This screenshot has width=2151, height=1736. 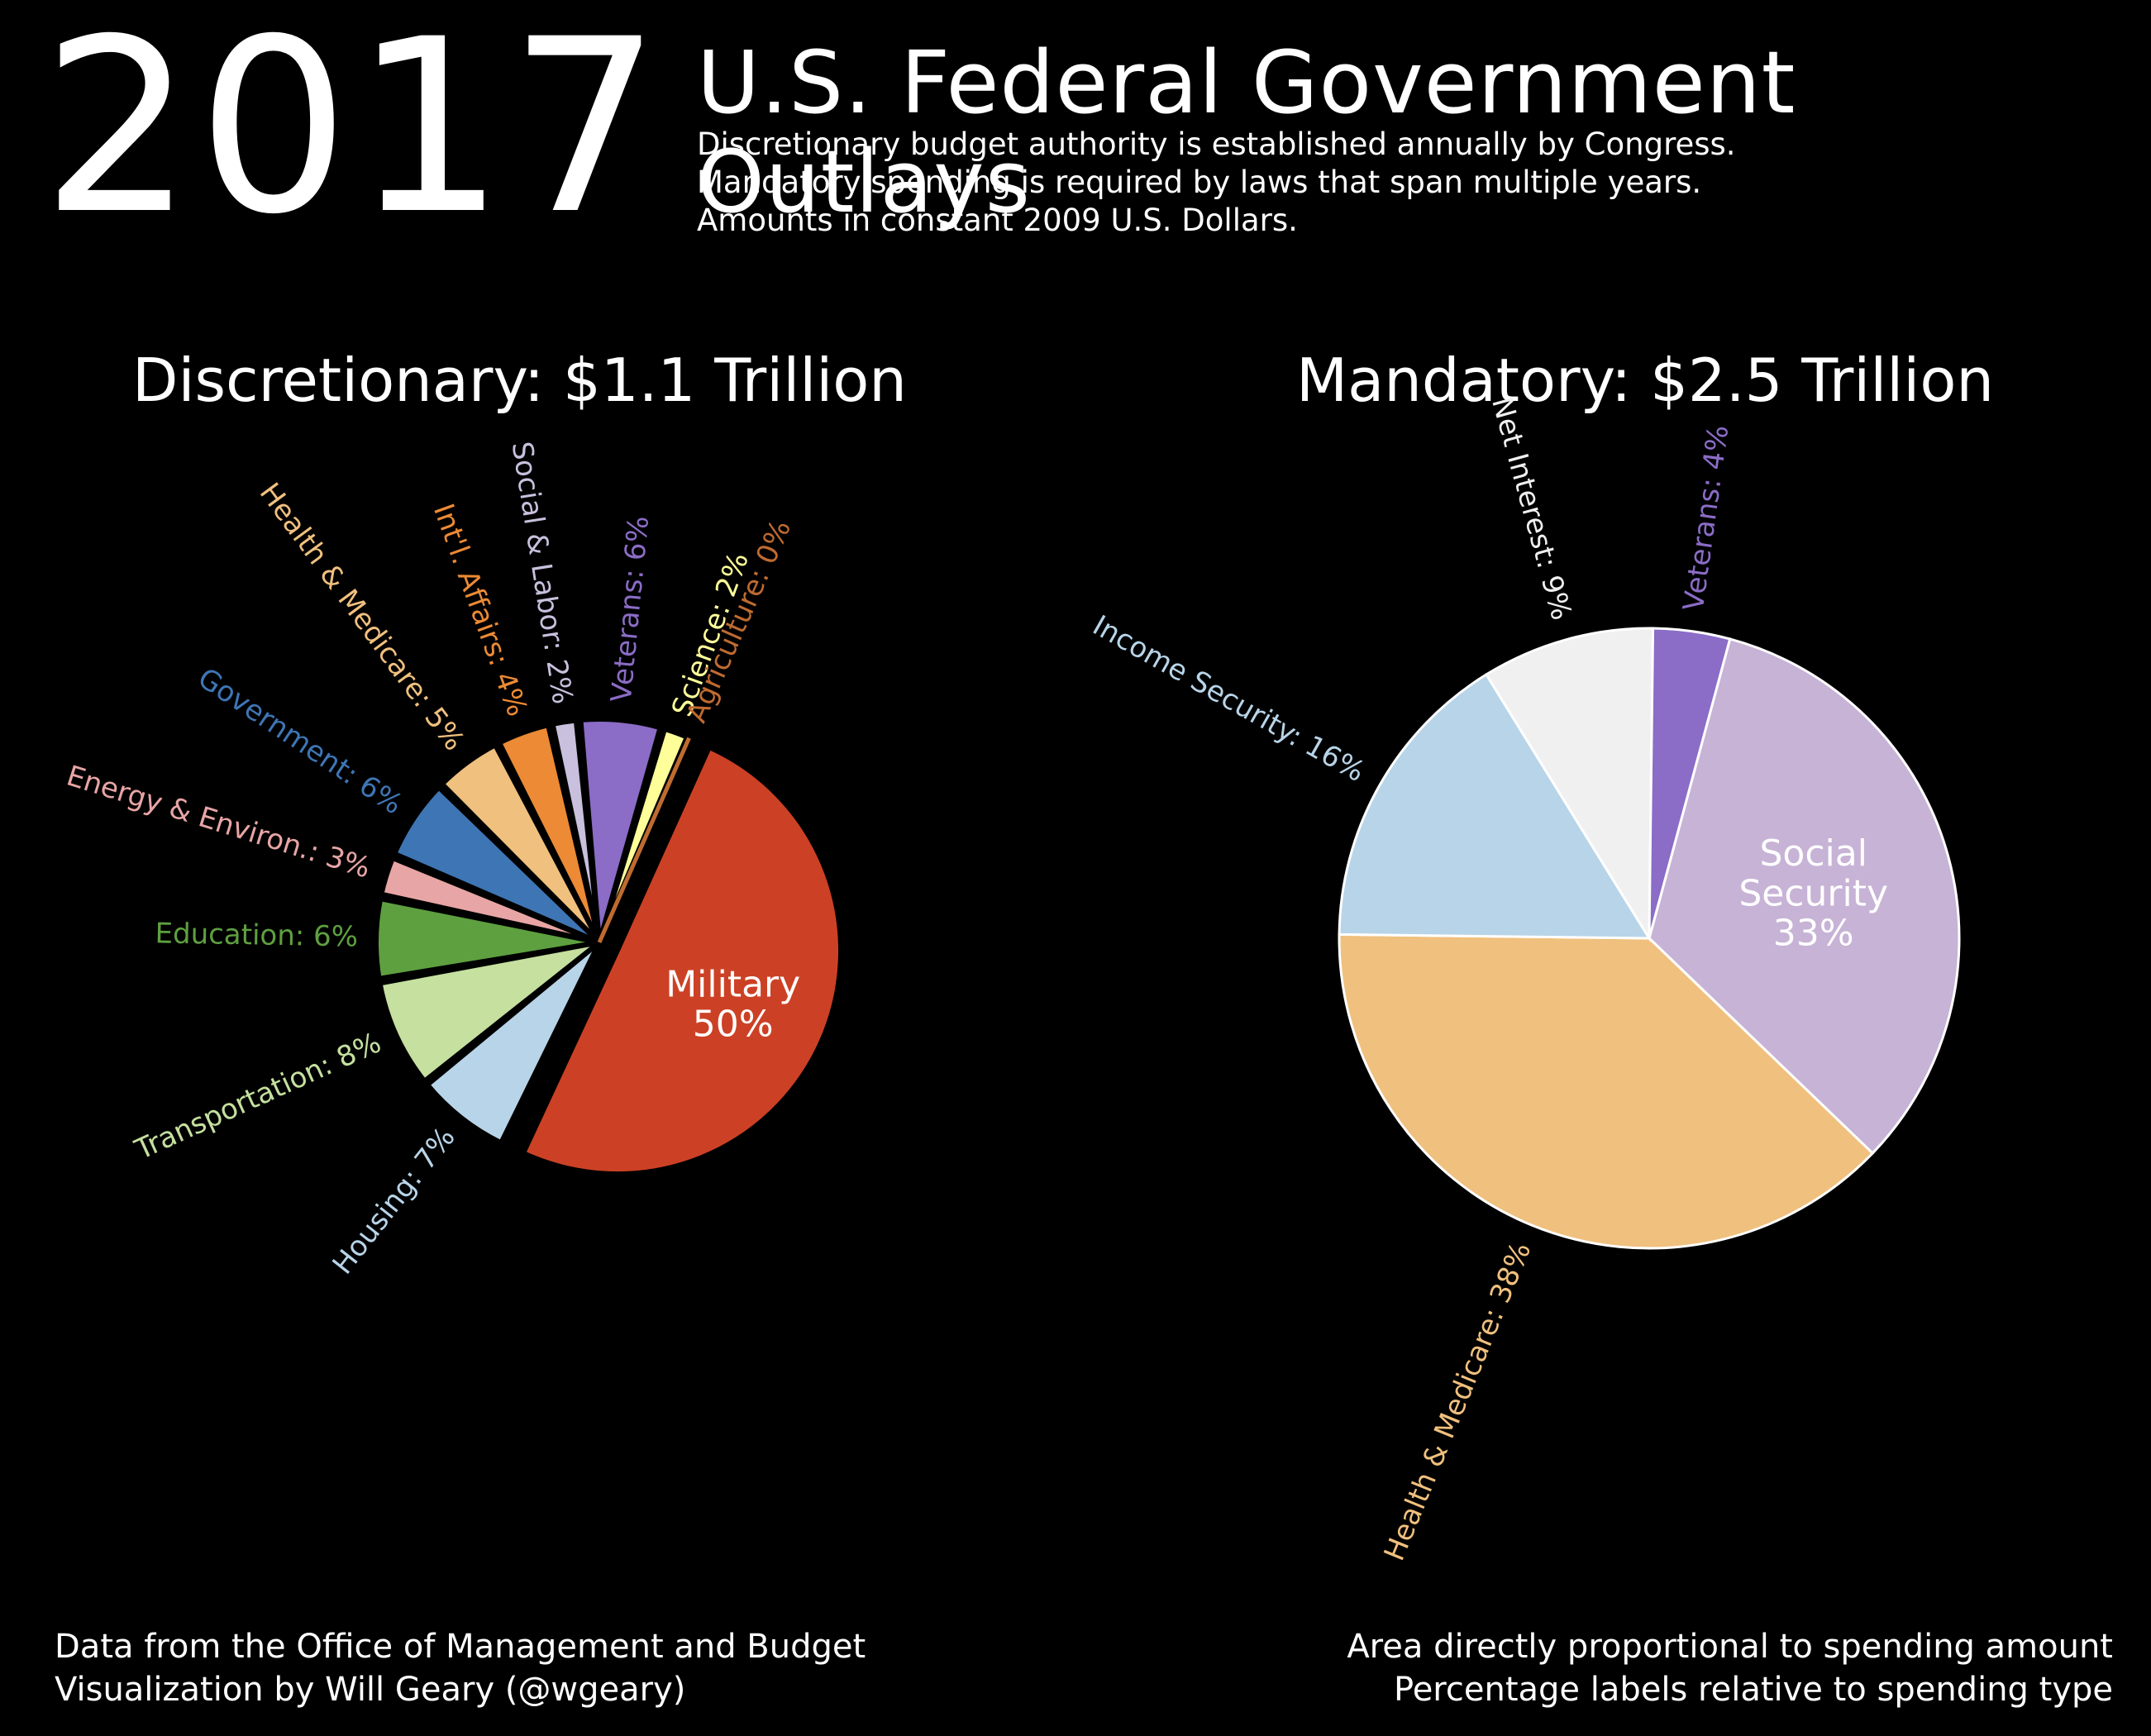 I want to click on center-label-line: 33%, so click(x=1813, y=934).